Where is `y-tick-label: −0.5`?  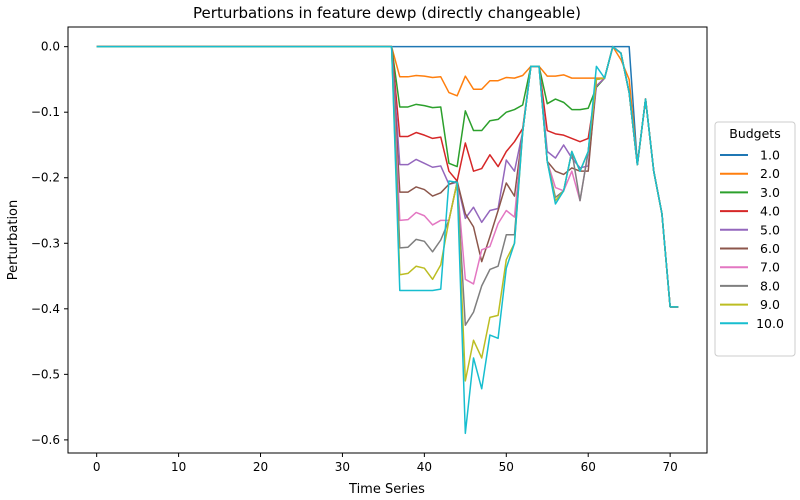 y-tick-label: −0.5 is located at coordinates (45, 374).